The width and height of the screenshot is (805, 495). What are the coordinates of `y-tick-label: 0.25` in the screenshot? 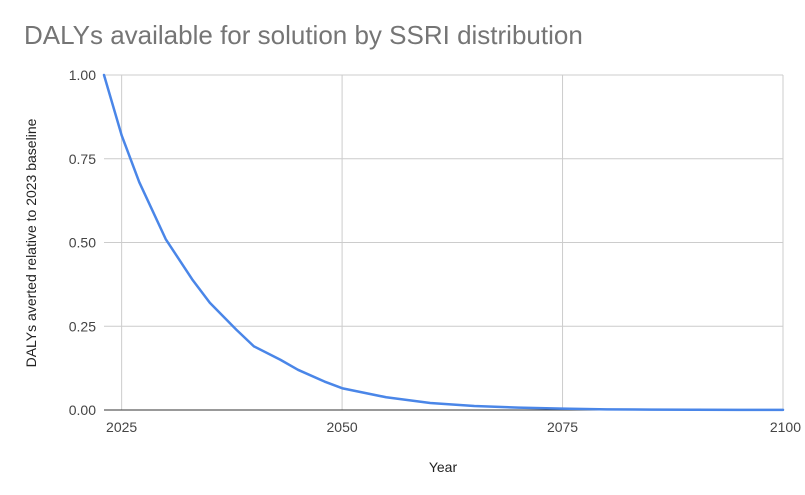 It's located at (82, 326).